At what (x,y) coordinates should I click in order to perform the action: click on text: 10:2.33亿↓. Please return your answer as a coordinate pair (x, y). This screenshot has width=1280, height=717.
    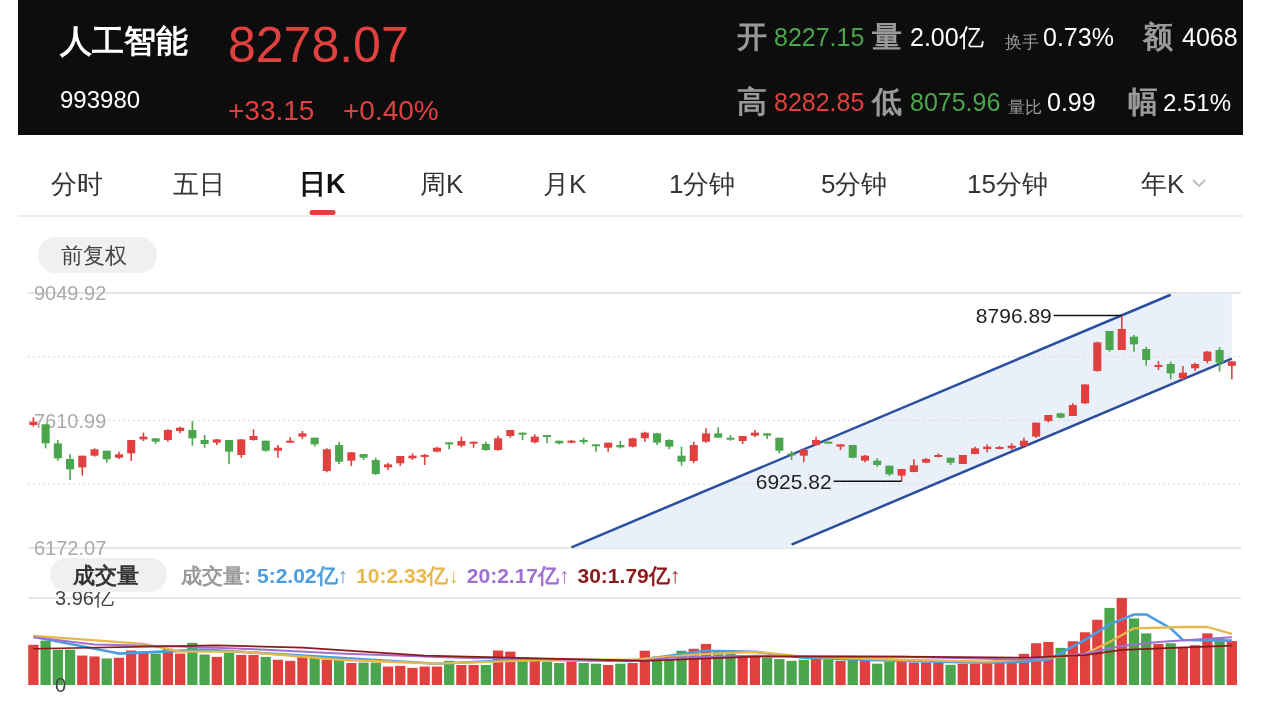
    Looking at the image, I should click on (407, 575).